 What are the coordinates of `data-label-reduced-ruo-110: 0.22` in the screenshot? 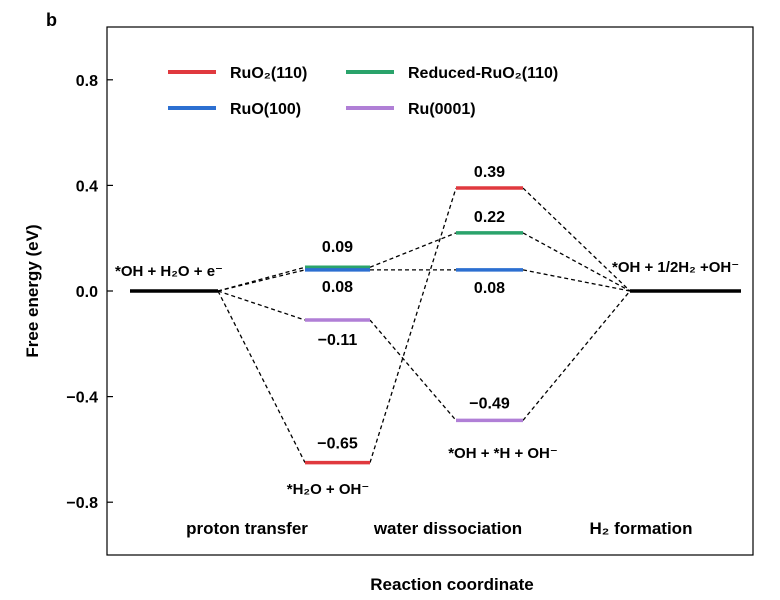 It's located at (489, 217).